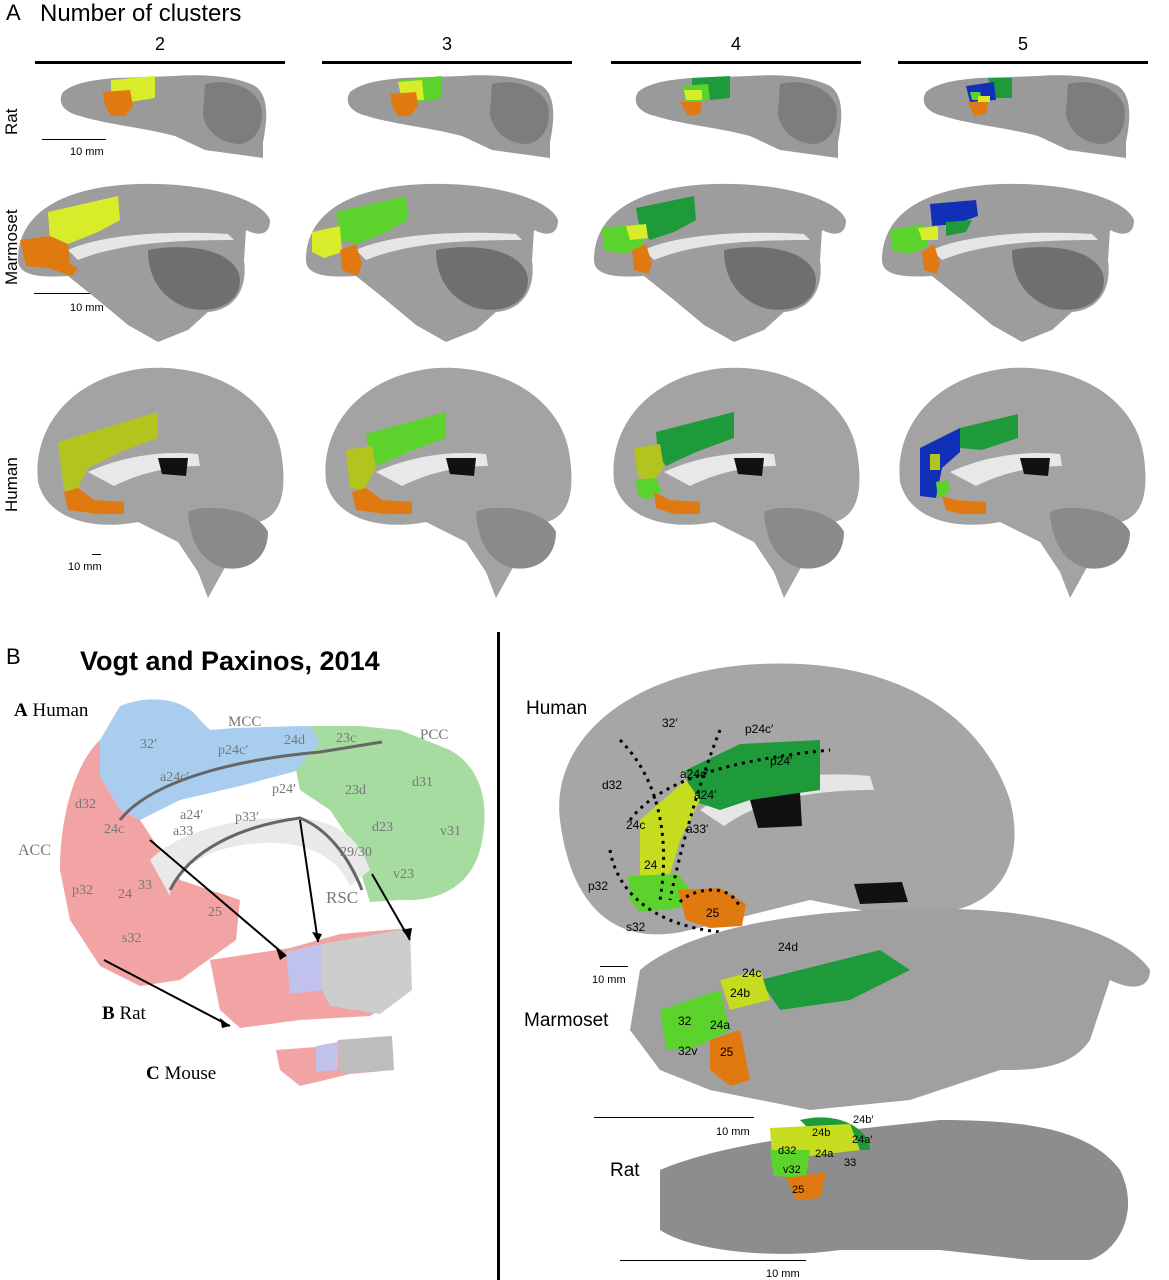  Describe the element at coordinates (450, 116) in the screenshot. I see `rat-brain-3-clusters` at that location.